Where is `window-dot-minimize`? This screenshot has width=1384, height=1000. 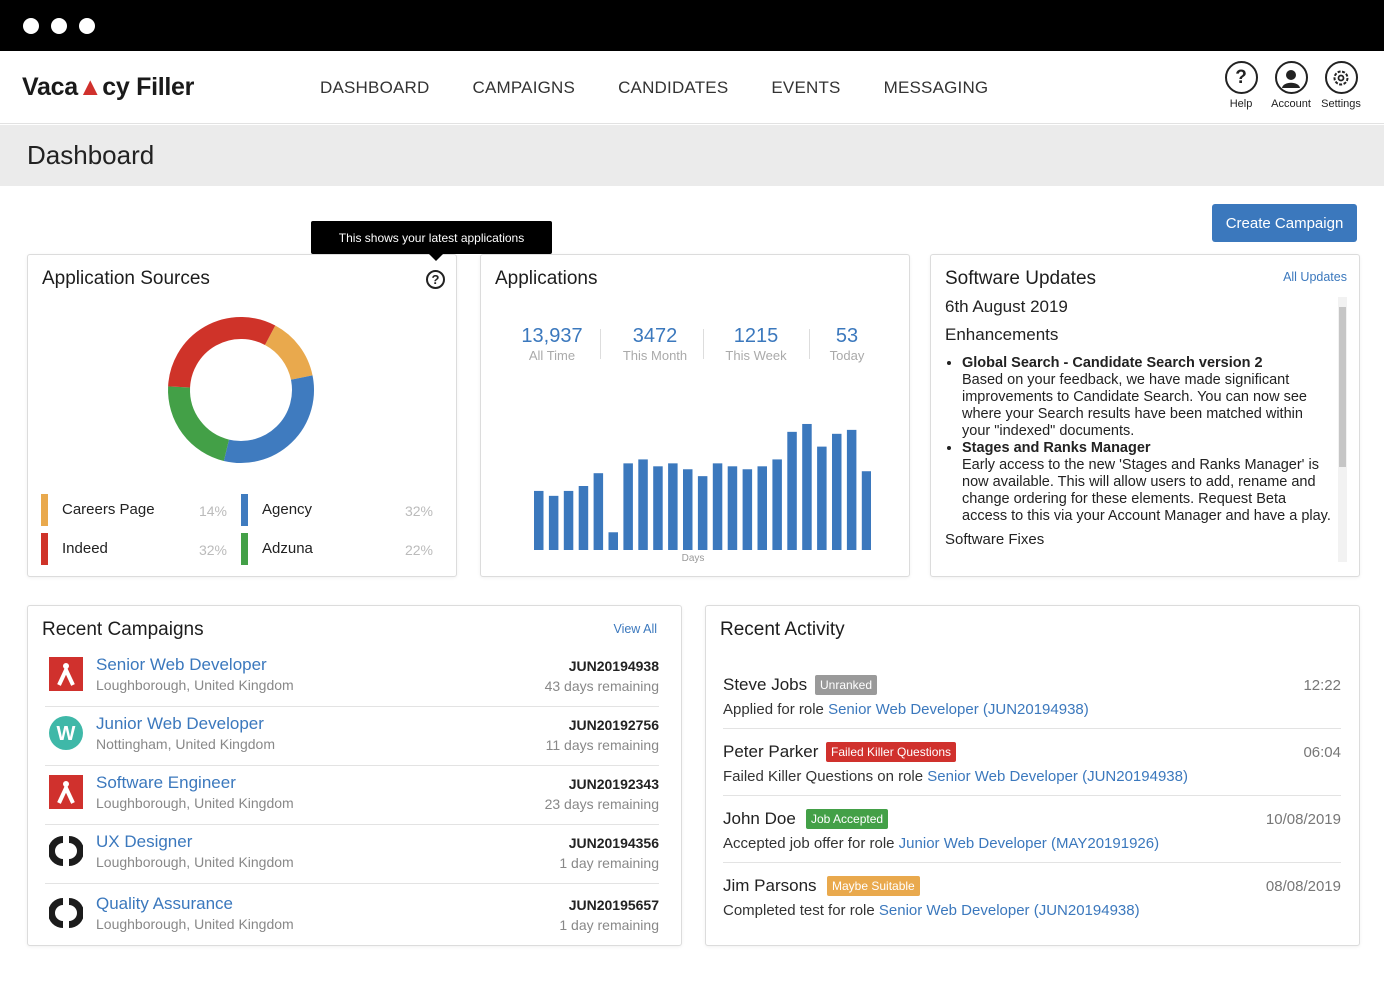
window-dot-minimize is located at coordinates (59, 26).